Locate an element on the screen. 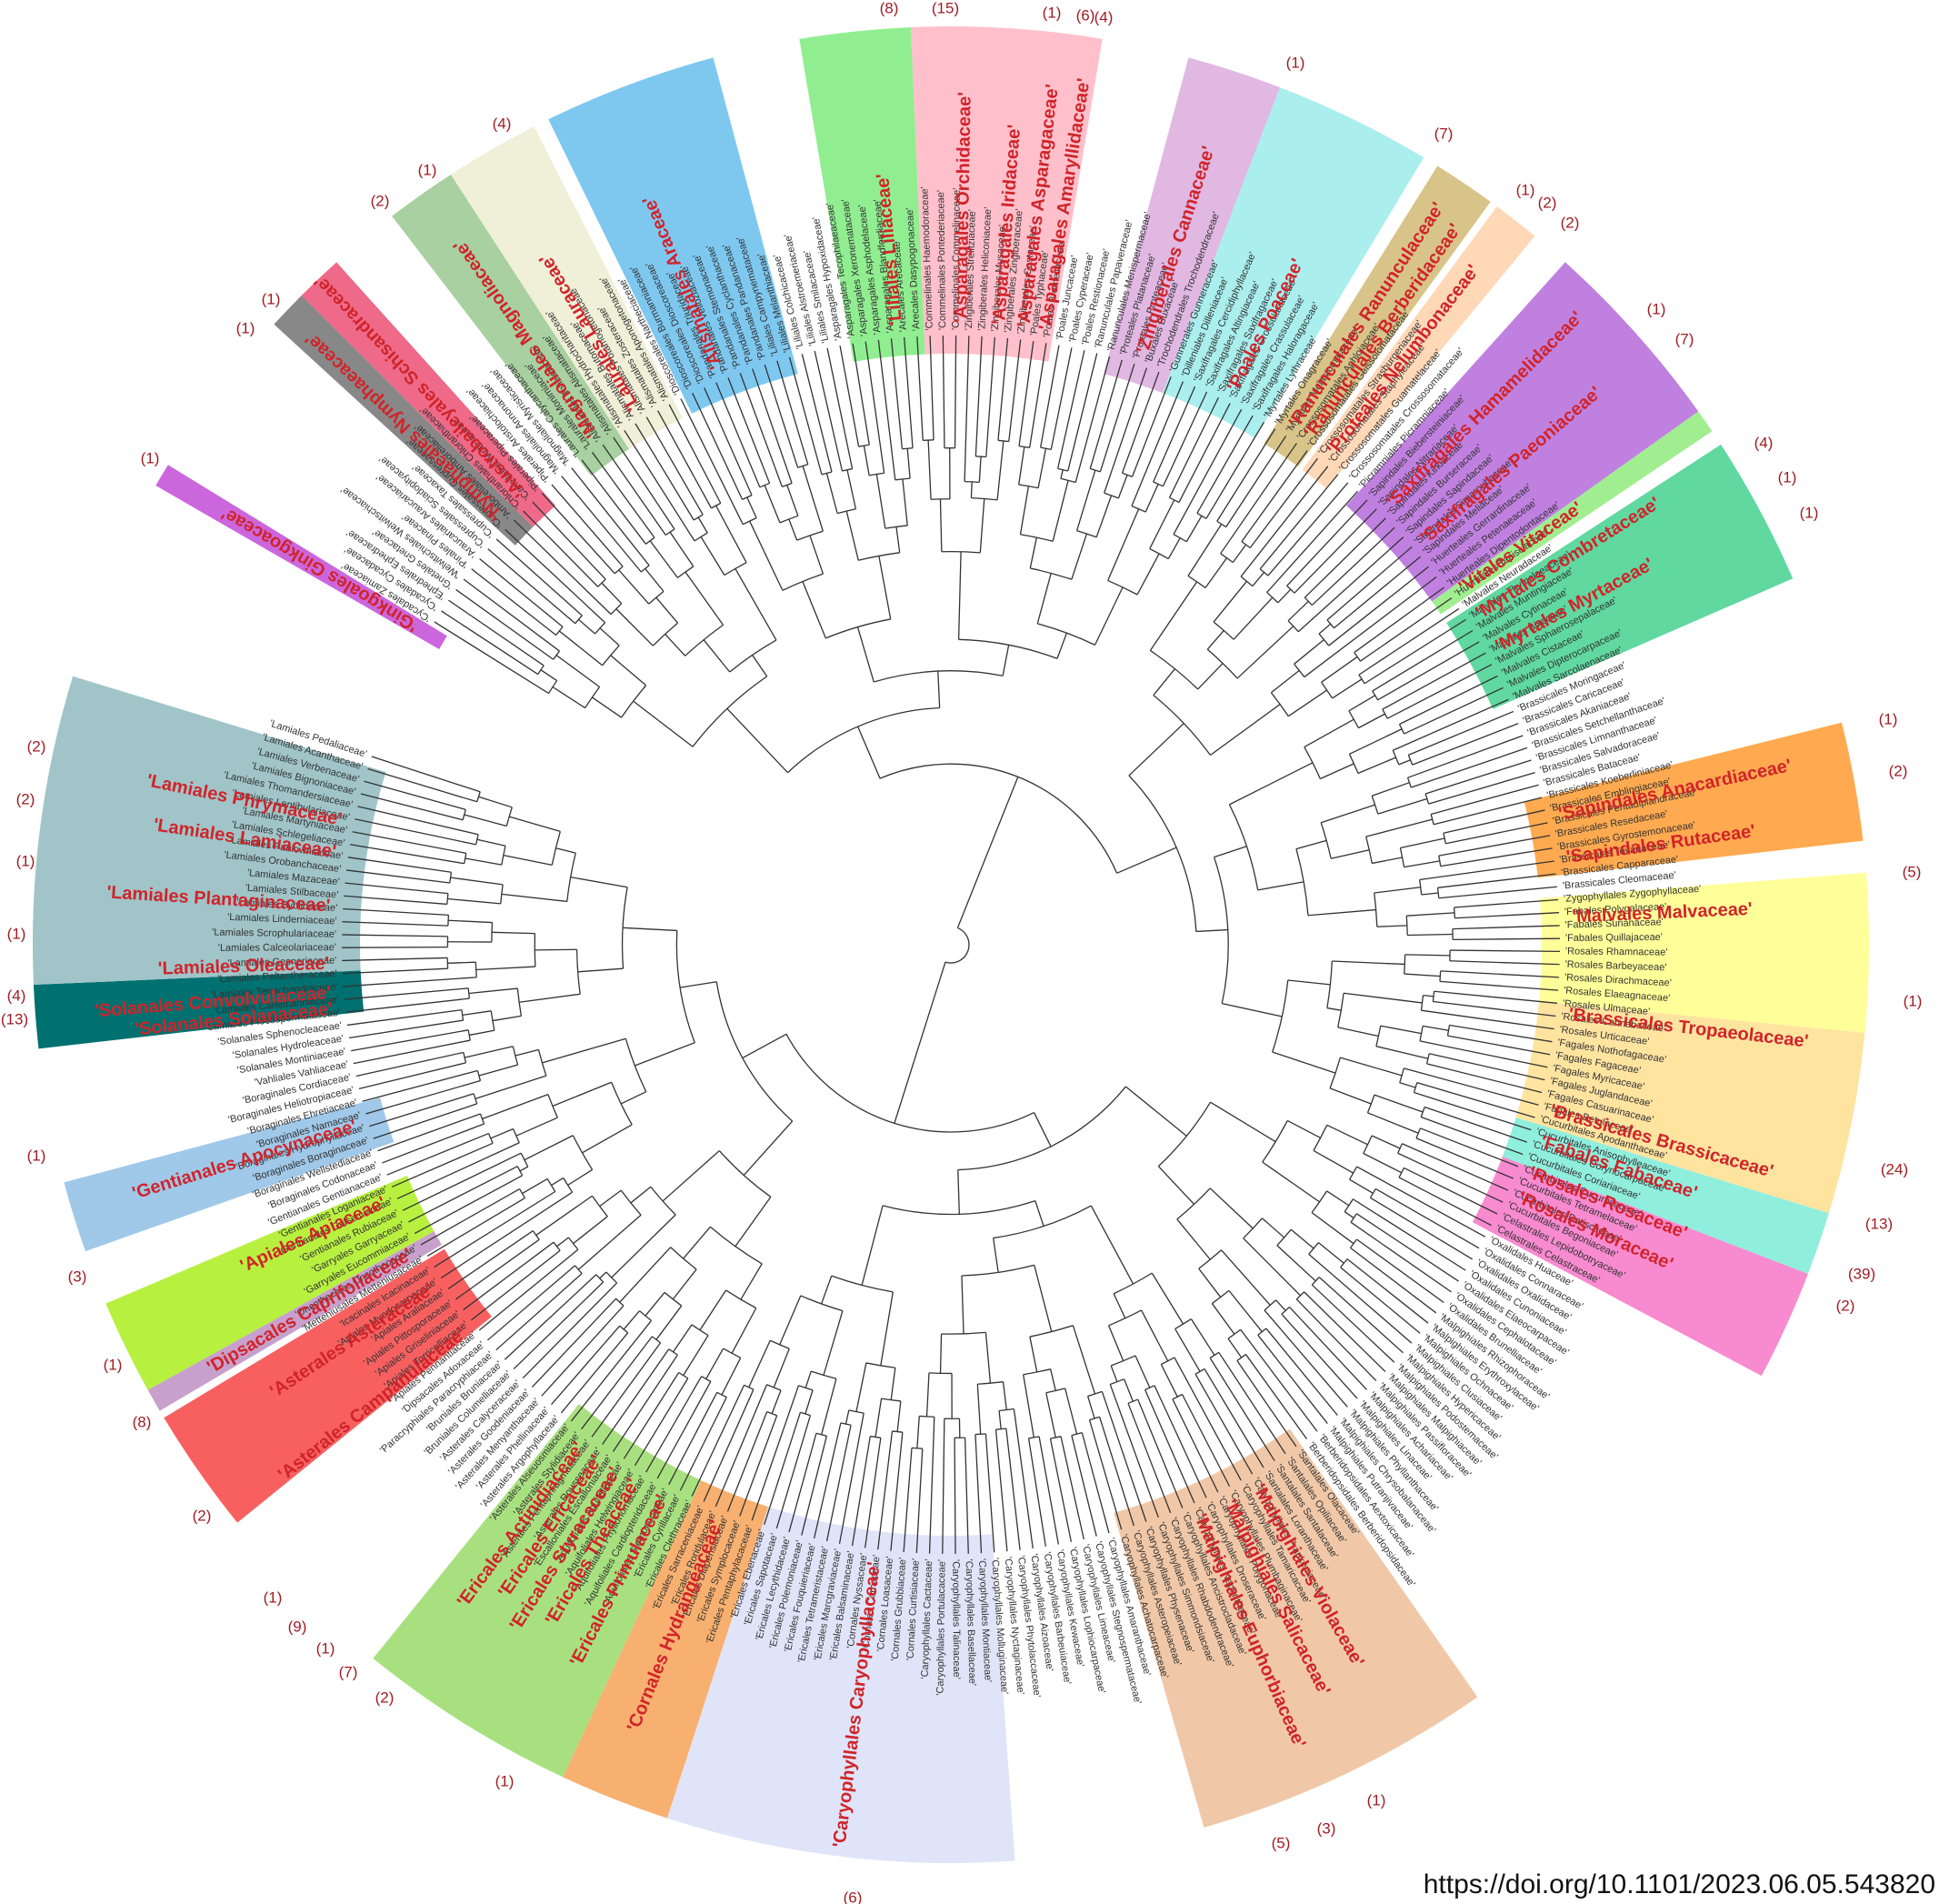  family-label: 'Commelinales Haemodoraceae' is located at coordinates (927, 258).